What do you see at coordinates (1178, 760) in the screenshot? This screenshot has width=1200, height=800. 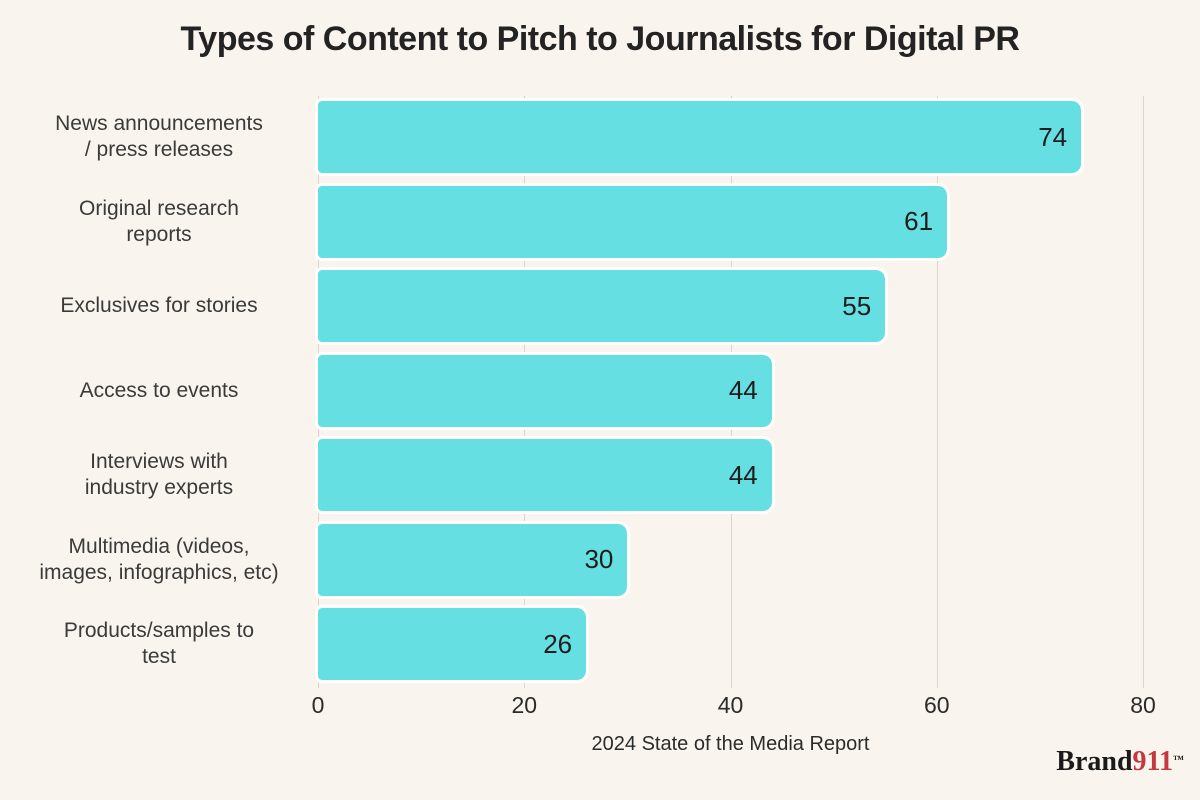 I see `trademark-icon: ™` at bounding box center [1178, 760].